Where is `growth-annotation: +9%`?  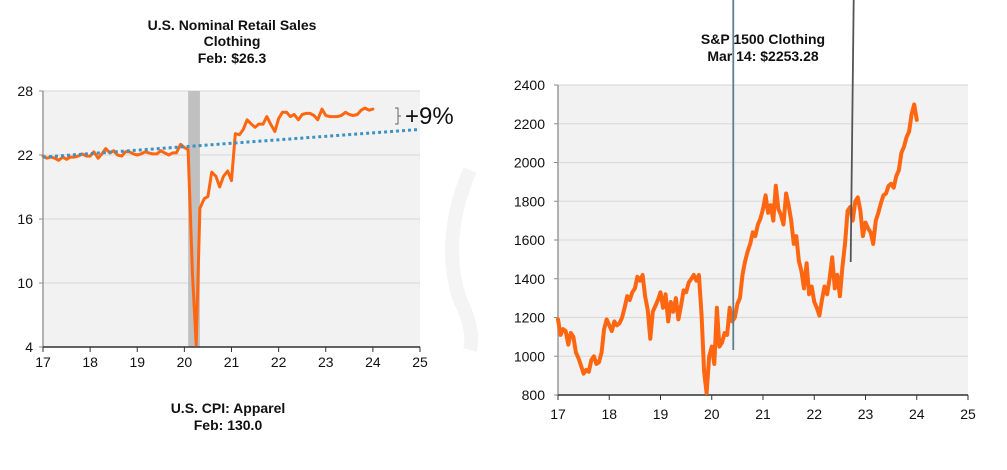 growth-annotation: +9% is located at coordinates (424, 116).